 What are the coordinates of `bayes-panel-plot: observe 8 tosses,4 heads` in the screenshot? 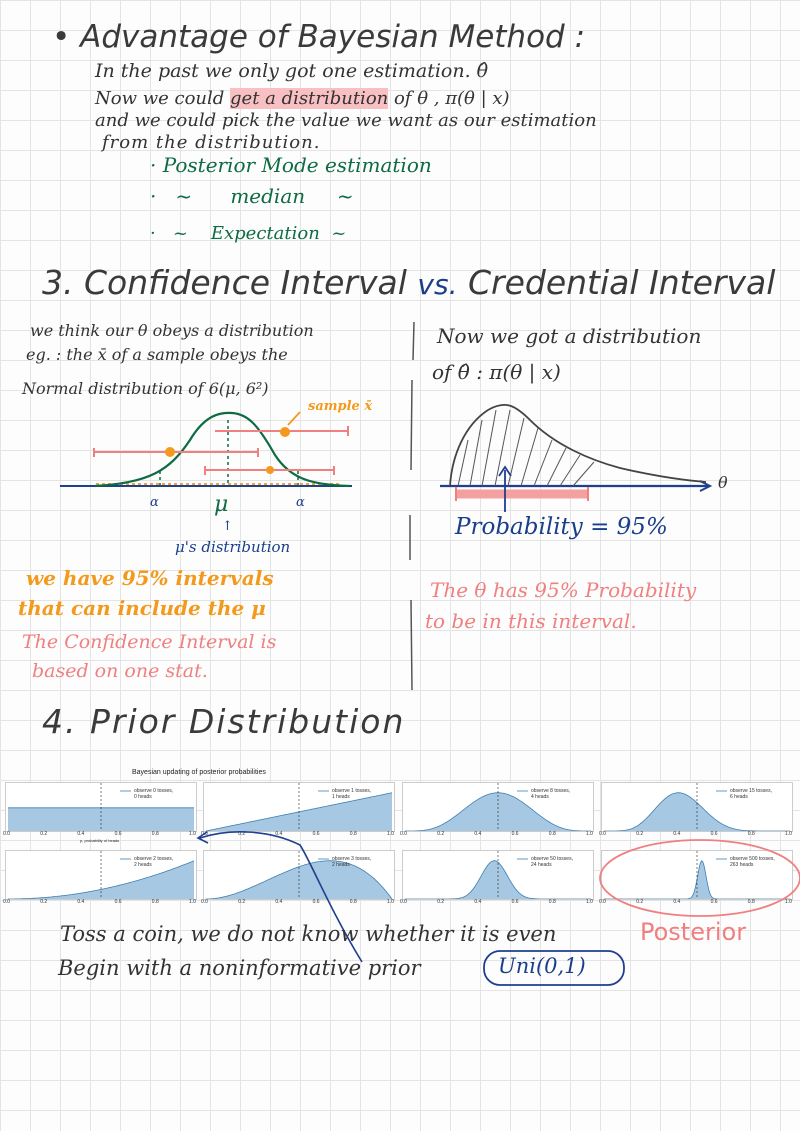 It's located at (498, 807).